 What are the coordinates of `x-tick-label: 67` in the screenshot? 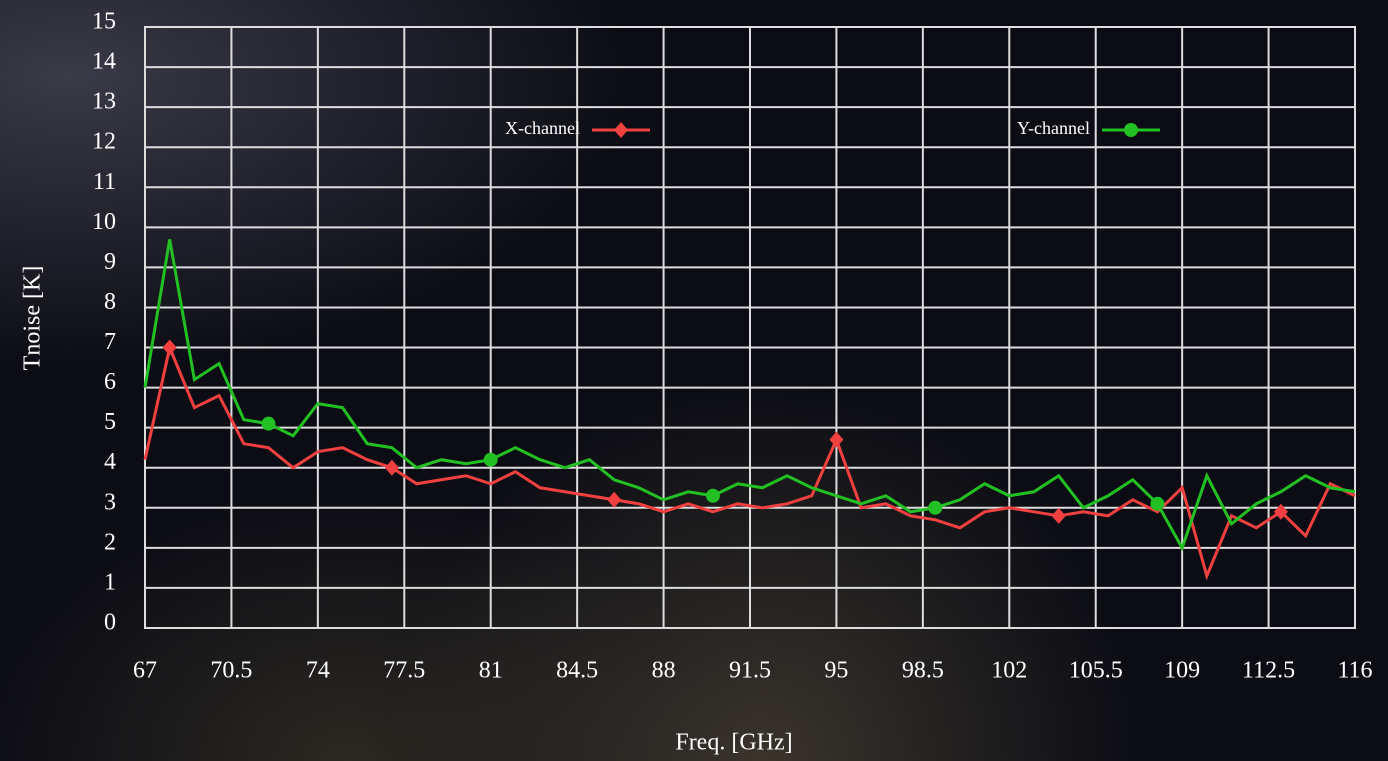 It's located at (145, 671).